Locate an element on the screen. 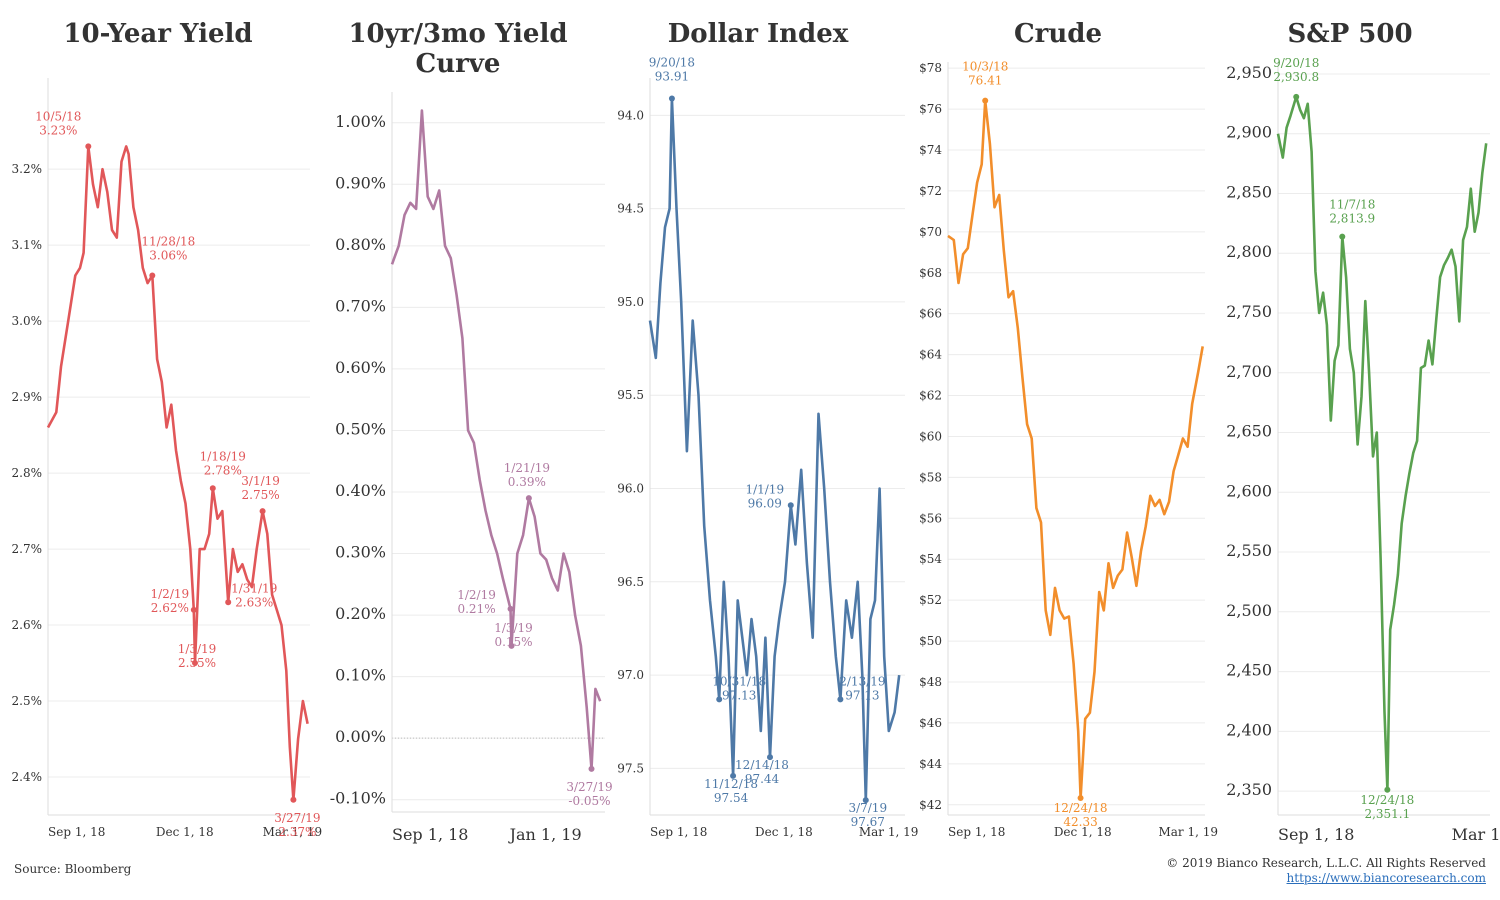  annotation-value: 2.75% is located at coordinates (261, 495).